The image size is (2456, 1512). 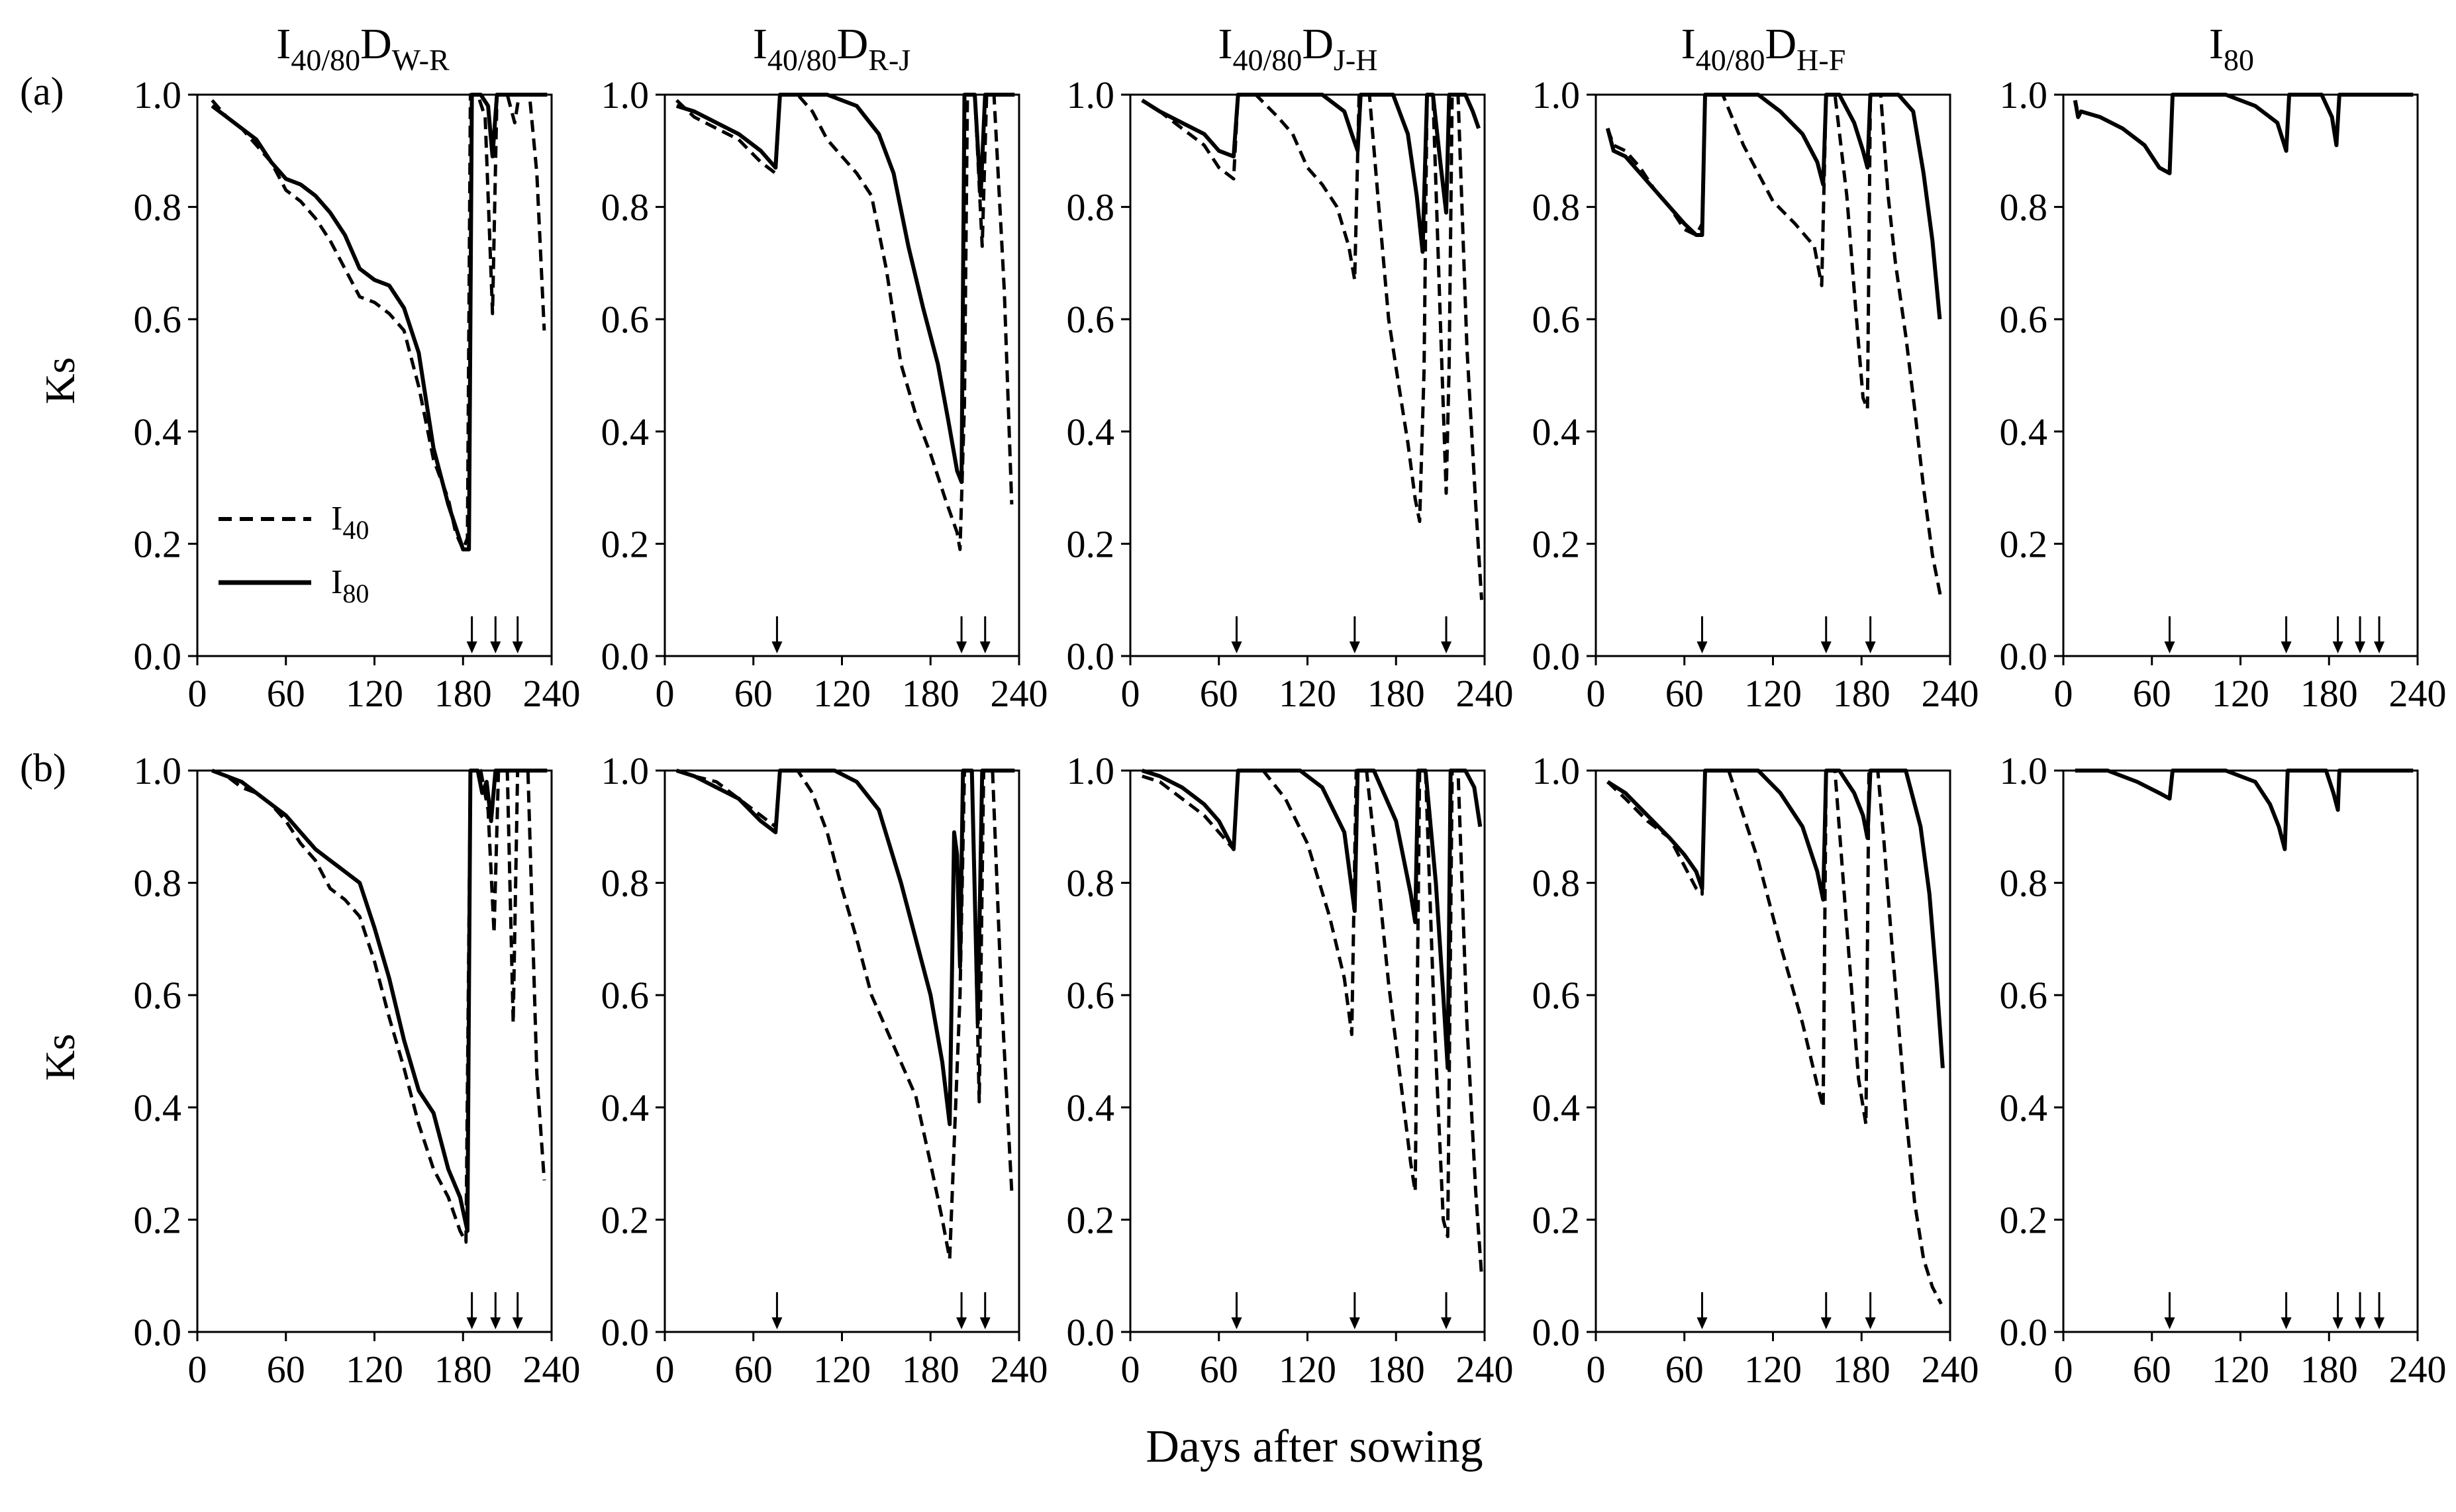 What do you see at coordinates (1019, 1370) in the screenshot?
I see `panel-b2-xtick-label: 240` at bounding box center [1019, 1370].